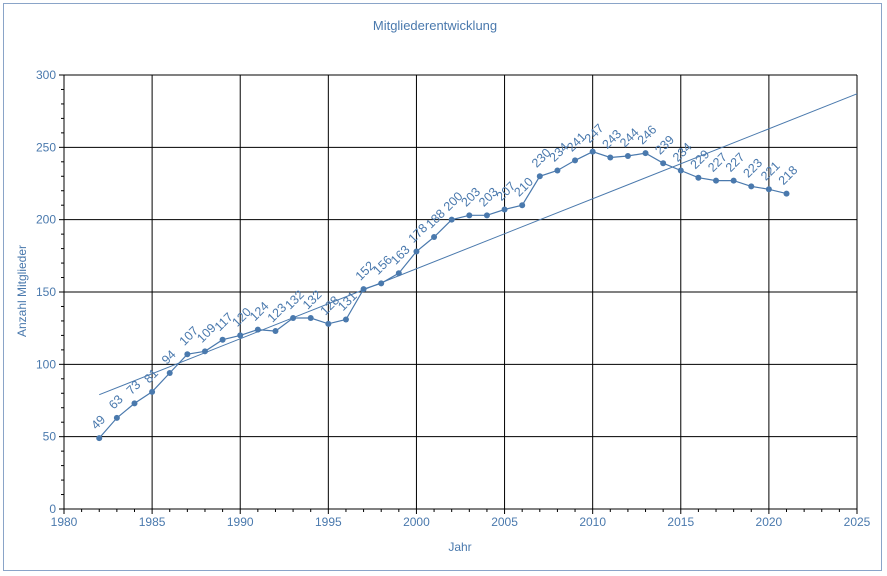 Image resolution: width=887 pixels, height=576 pixels. I want to click on x-tick-label: 2015, so click(680, 522).